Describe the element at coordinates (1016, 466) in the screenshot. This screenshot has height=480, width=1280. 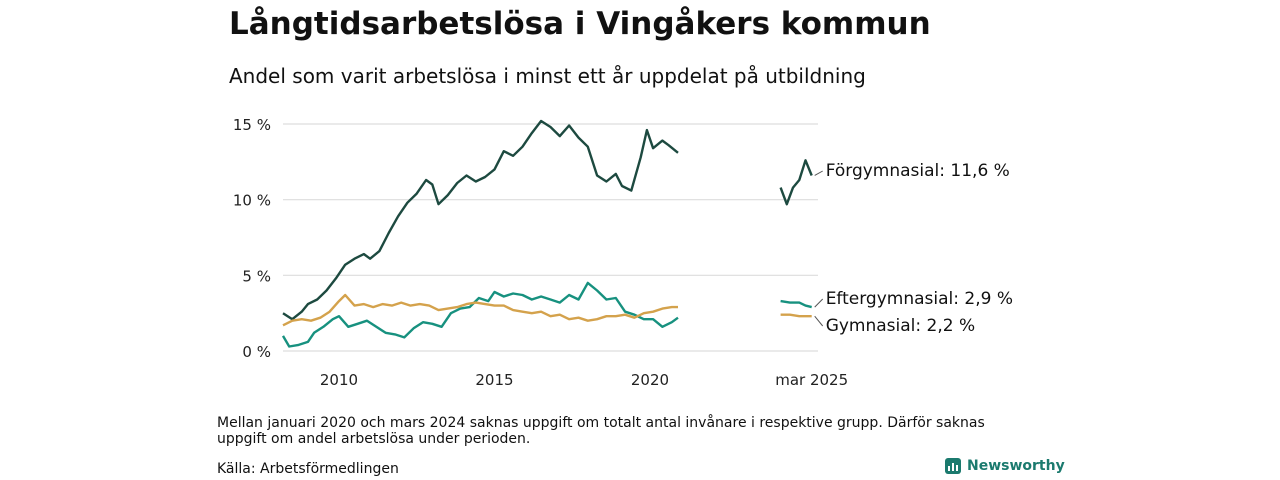
I see `brand-name: Newsworthy` at that location.